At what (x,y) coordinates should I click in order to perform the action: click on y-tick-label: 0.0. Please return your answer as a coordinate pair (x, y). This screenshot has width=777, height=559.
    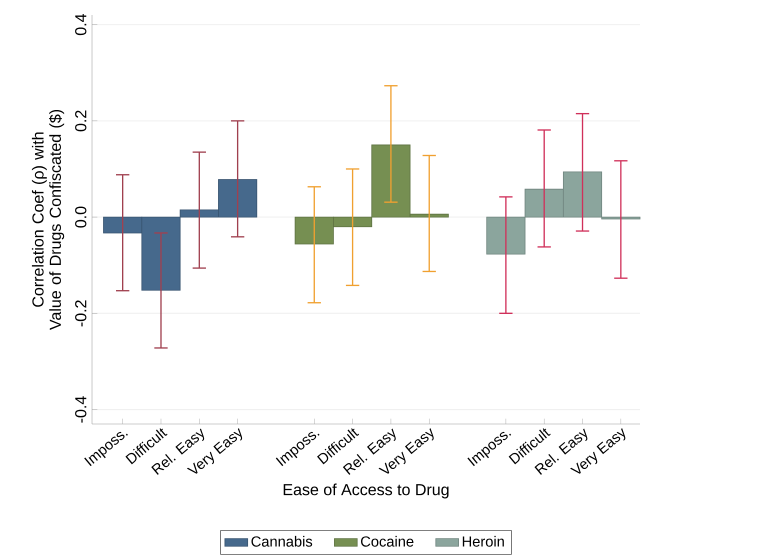
    Looking at the image, I should click on (80, 217).